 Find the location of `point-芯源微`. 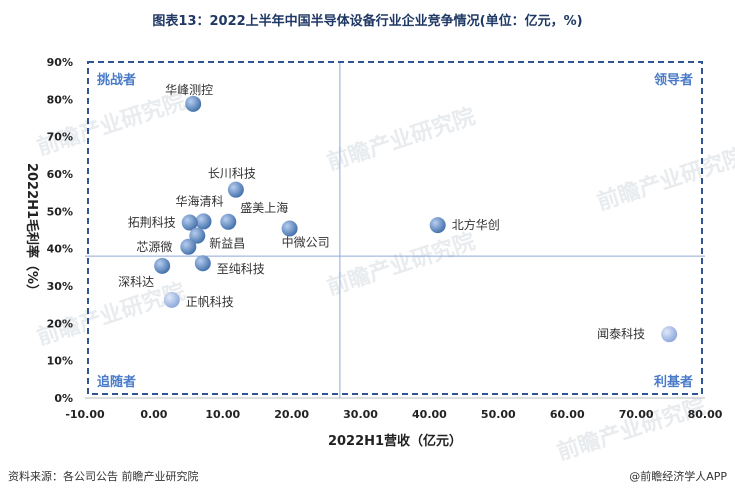

point-芯源微 is located at coordinates (188, 246).